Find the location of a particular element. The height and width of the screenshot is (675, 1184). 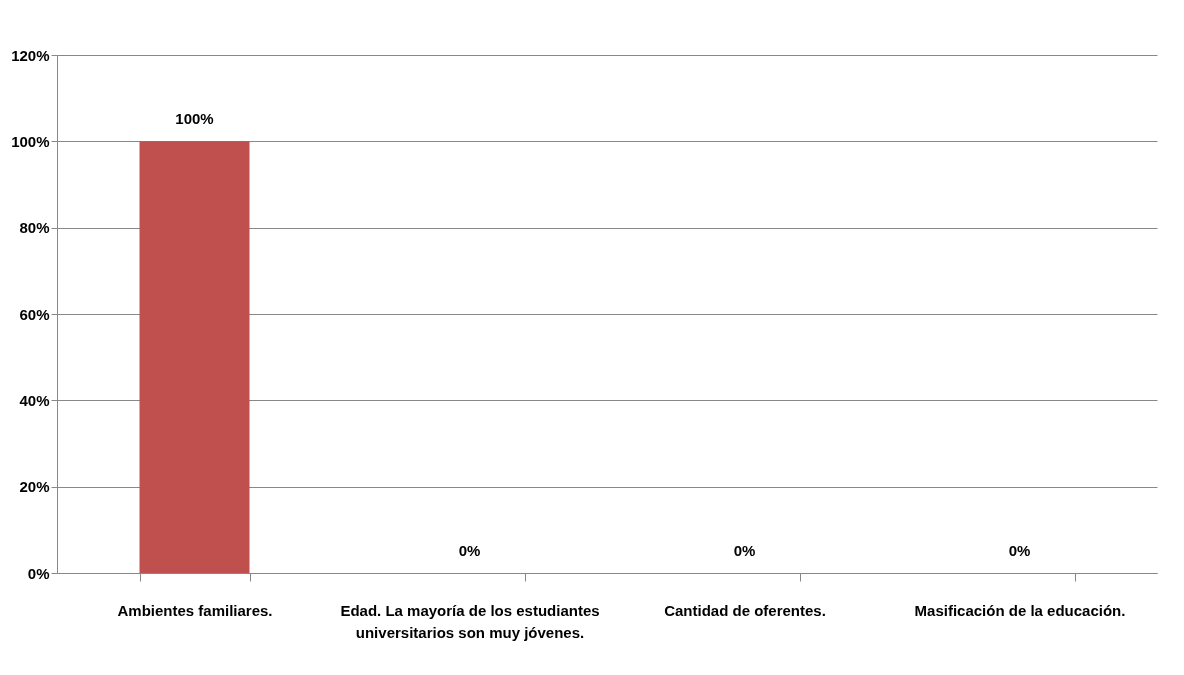

x-tick-label: Masificación de la educación. is located at coordinates (1020, 610).